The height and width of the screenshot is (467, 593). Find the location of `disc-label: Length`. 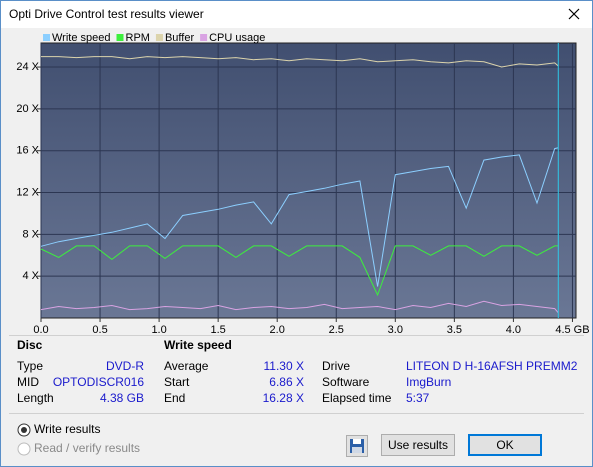

disc-label: Length is located at coordinates (35, 398).